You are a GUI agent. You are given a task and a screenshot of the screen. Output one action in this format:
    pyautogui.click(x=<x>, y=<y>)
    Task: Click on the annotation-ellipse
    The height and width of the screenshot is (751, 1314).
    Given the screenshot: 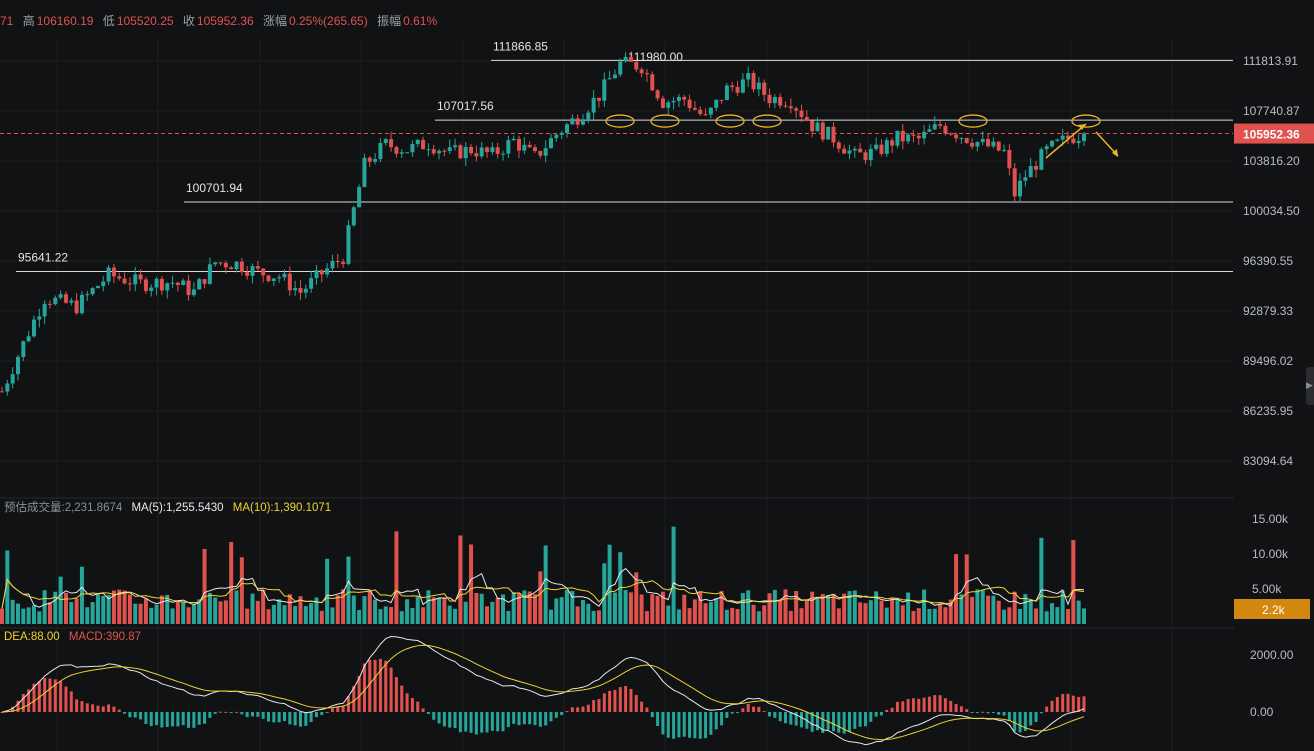 What is the action you would take?
    pyautogui.click(x=620, y=121)
    